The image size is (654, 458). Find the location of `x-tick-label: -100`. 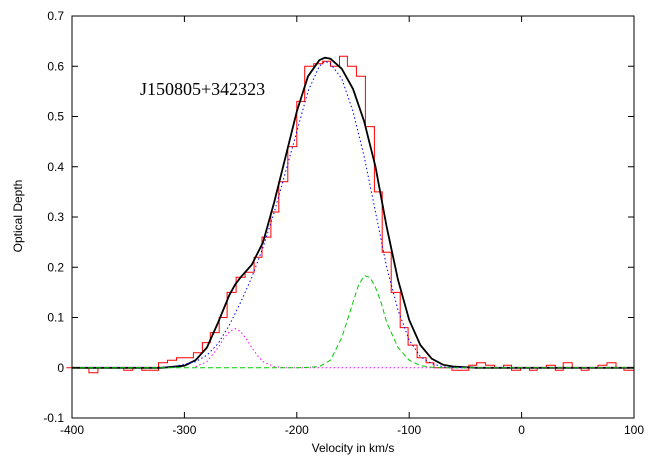

x-tick-label: -100 is located at coordinates (409, 430).